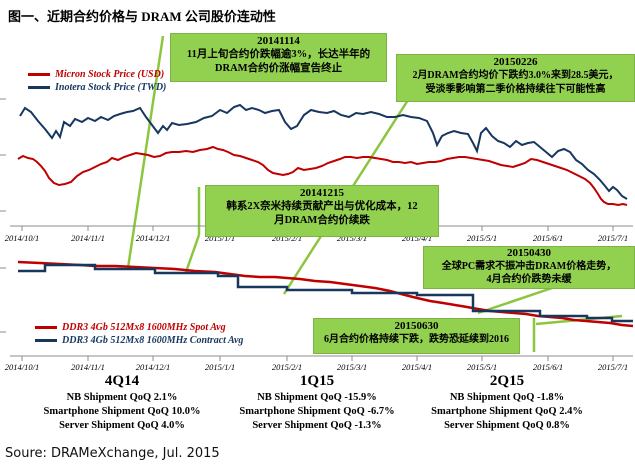 Image resolution: width=635 pixels, height=470 pixels. Describe the element at coordinates (144, 327) in the screenshot. I see `legend-label: DDR3 4Gb 512Mx8 1600MHz Spot Avg` at that location.